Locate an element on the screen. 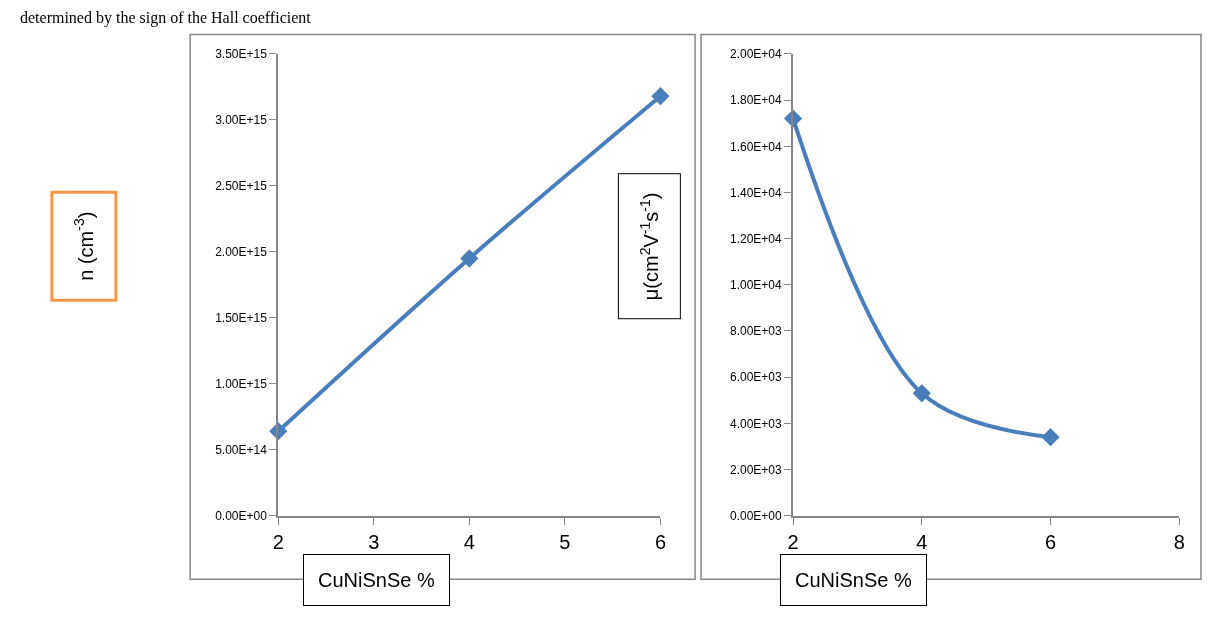 The width and height of the screenshot is (1208, 644). y-tick-label: 5.00E+14 is located at coordinates (241, 449).